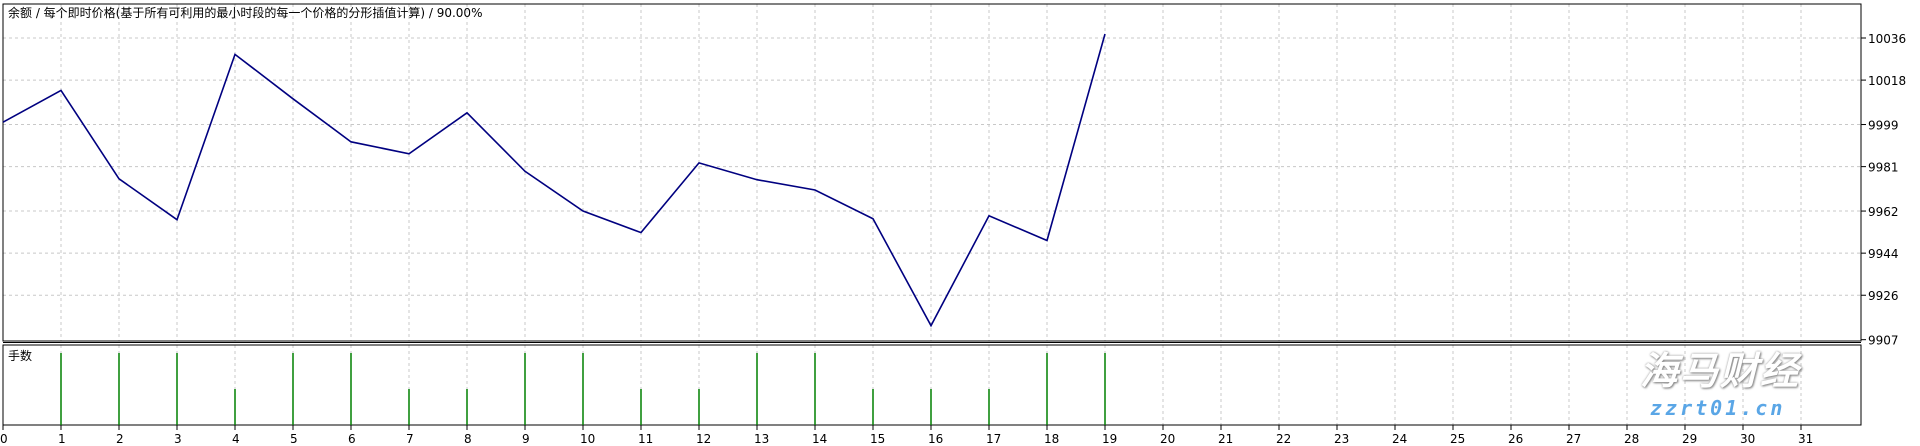 The height and width of the screenshot is (446, 1920). I want to click on x-tick-label: 27, so click(1573, 439).